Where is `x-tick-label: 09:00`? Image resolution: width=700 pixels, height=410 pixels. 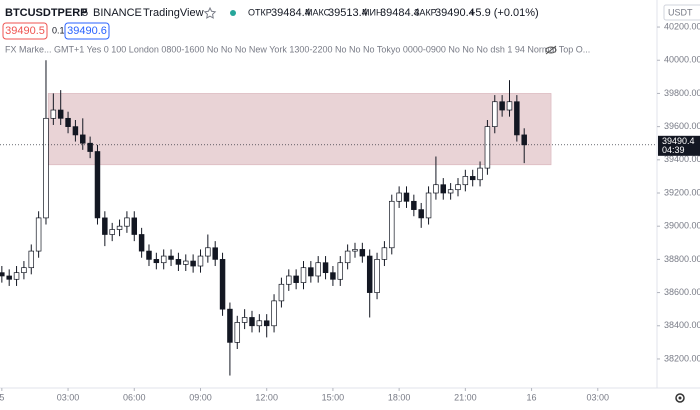 x-tick-label: 09:00 is located at coordinates (200, 397).